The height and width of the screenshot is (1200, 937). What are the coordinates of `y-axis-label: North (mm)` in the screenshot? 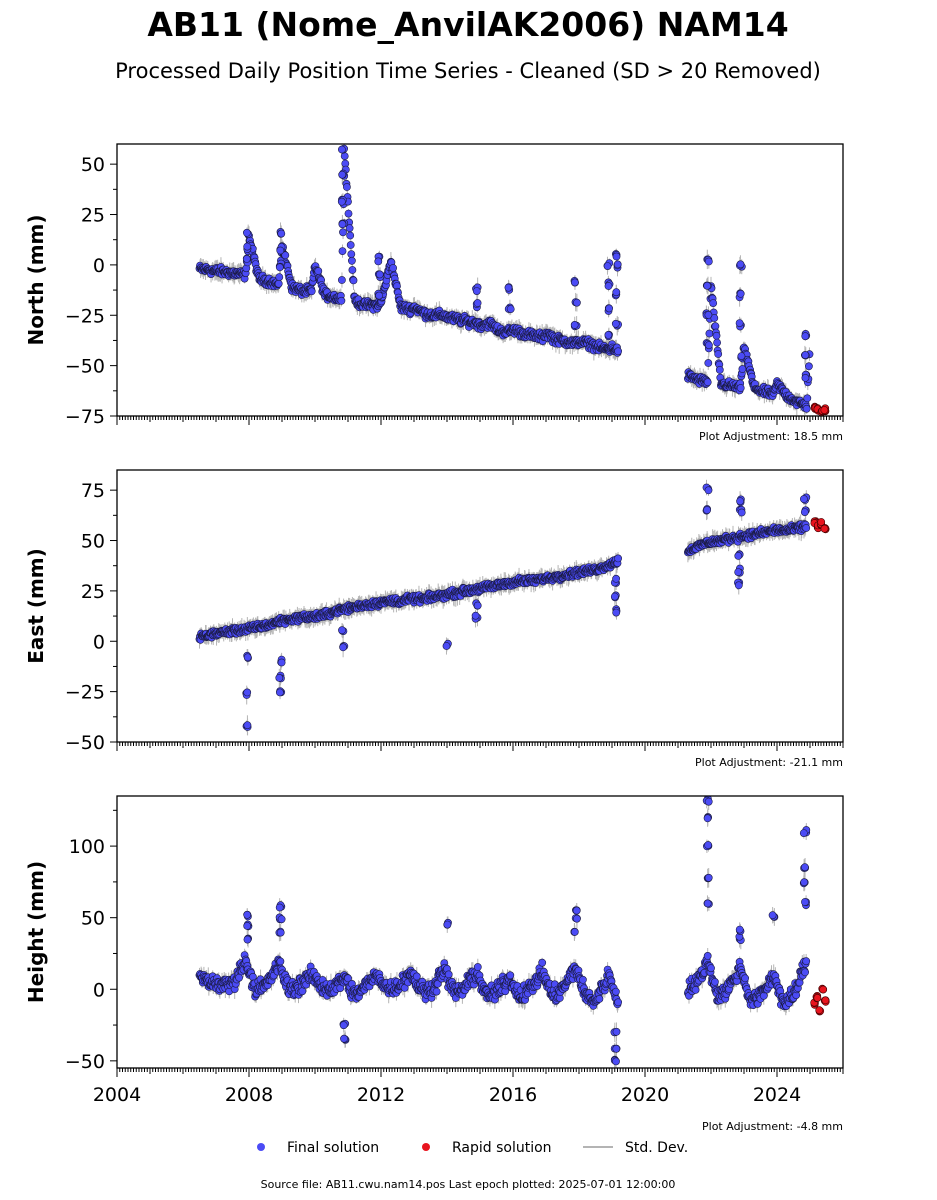 It's located at (36, 279).